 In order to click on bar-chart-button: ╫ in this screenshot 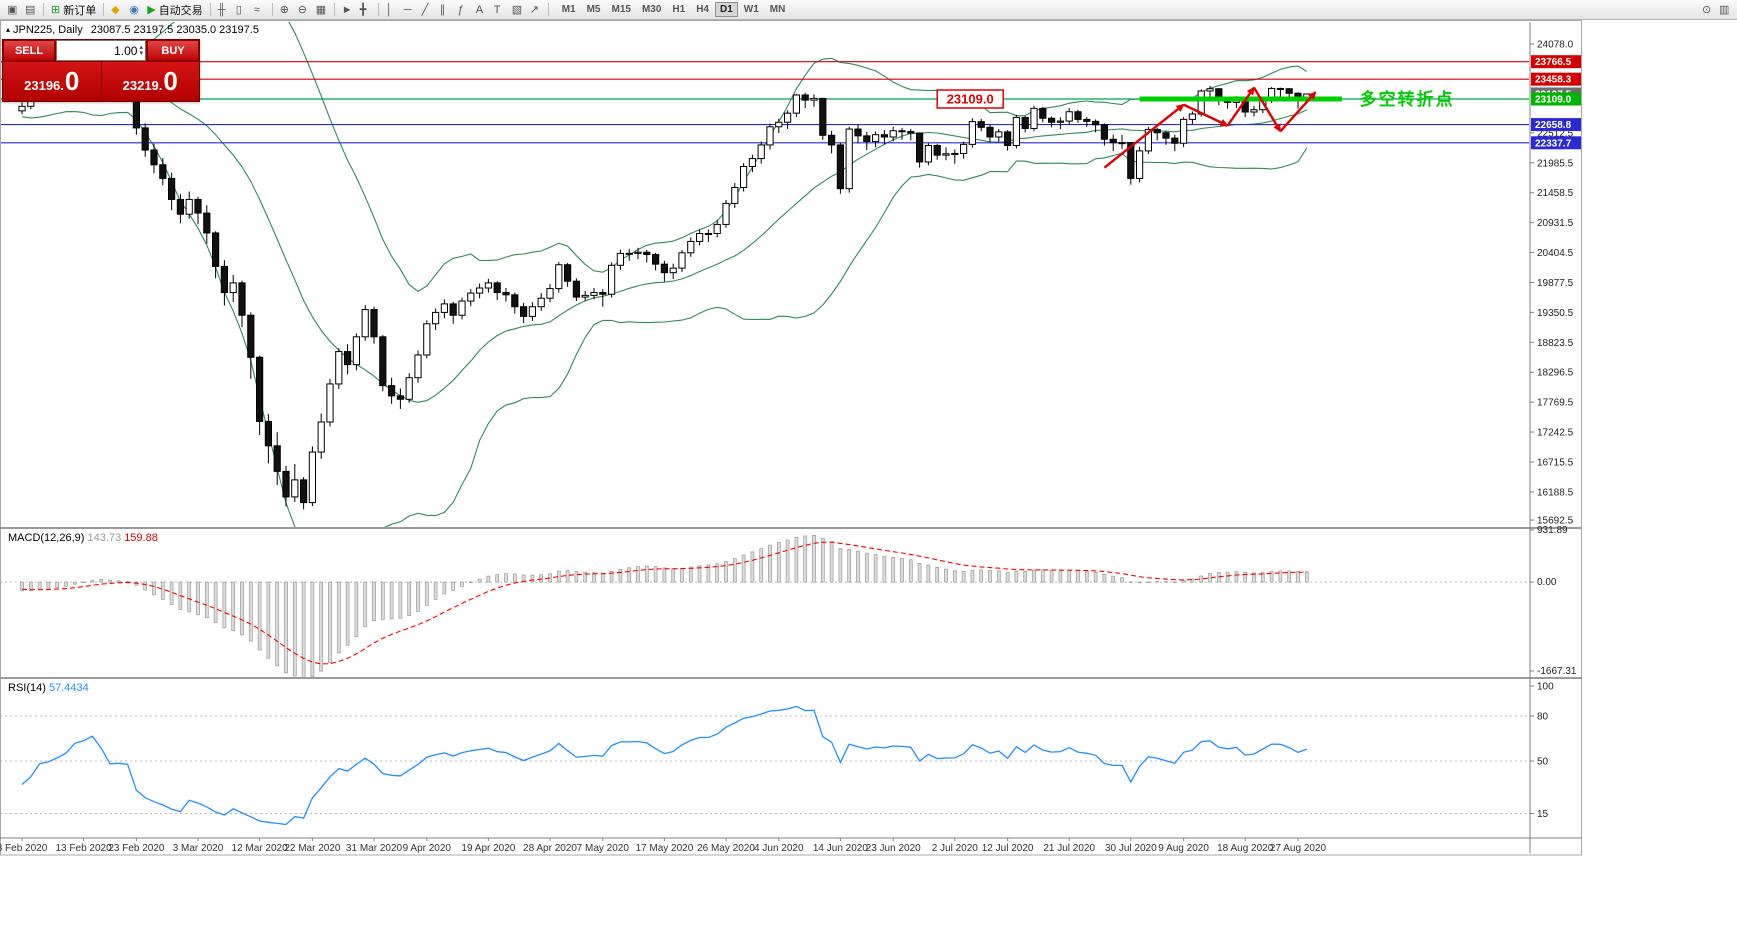, I will do `click(223, 9)`.